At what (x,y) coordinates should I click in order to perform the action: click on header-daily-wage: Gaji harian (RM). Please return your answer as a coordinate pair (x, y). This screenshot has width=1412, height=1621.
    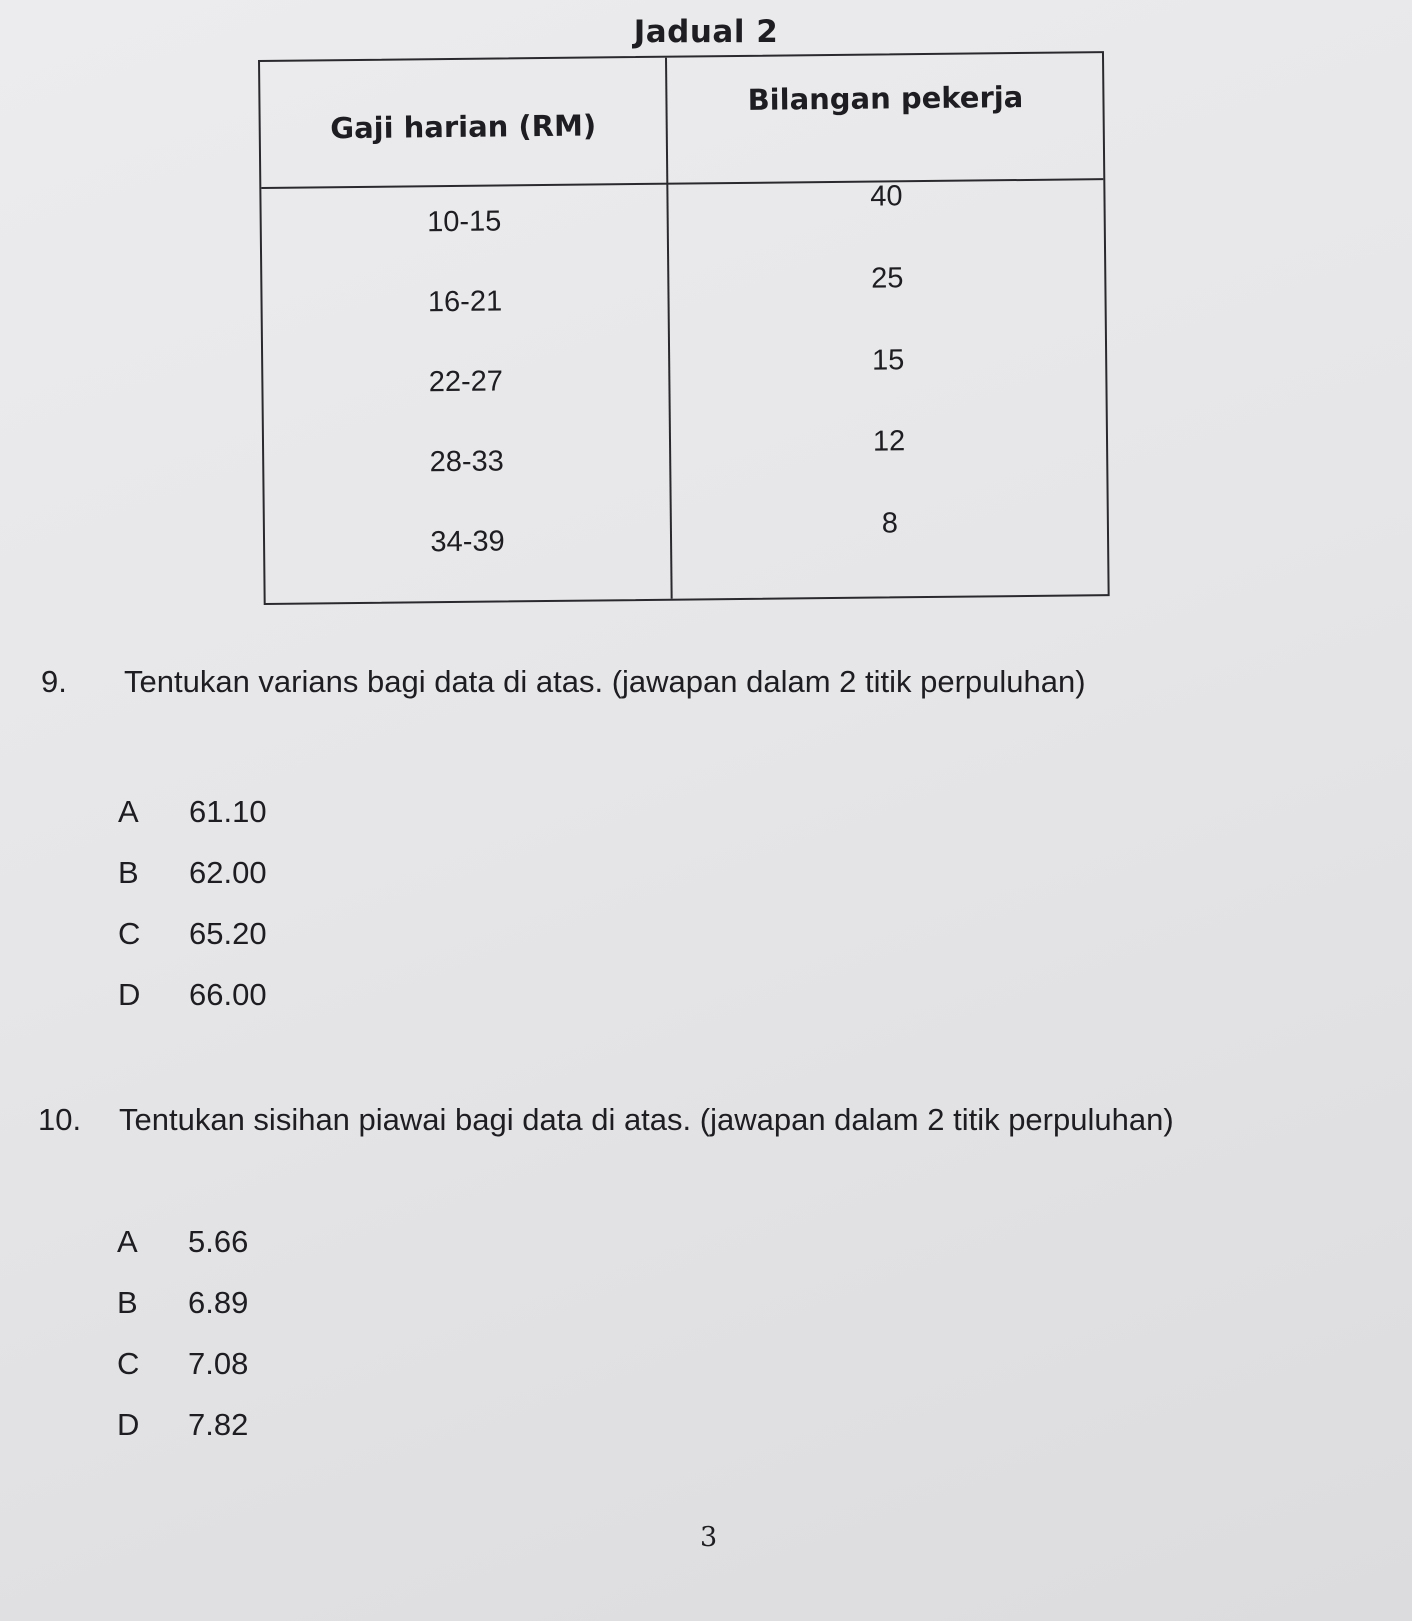
    Looking at the image, I should click on (463, 127).